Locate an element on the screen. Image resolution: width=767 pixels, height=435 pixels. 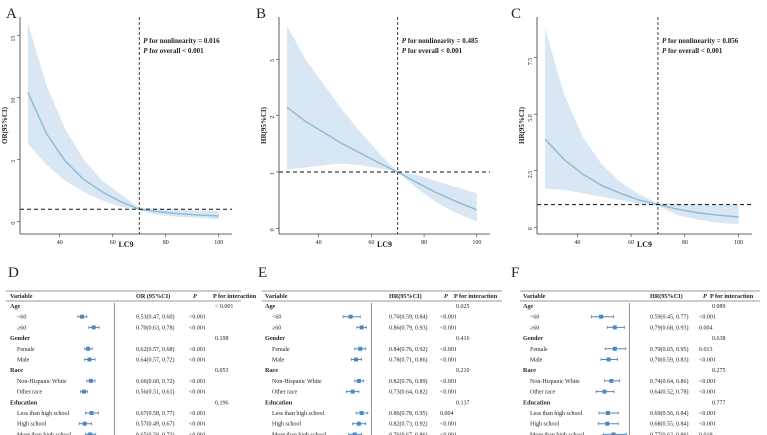
subgroup-label: Male is located at coordinates (23, 361).